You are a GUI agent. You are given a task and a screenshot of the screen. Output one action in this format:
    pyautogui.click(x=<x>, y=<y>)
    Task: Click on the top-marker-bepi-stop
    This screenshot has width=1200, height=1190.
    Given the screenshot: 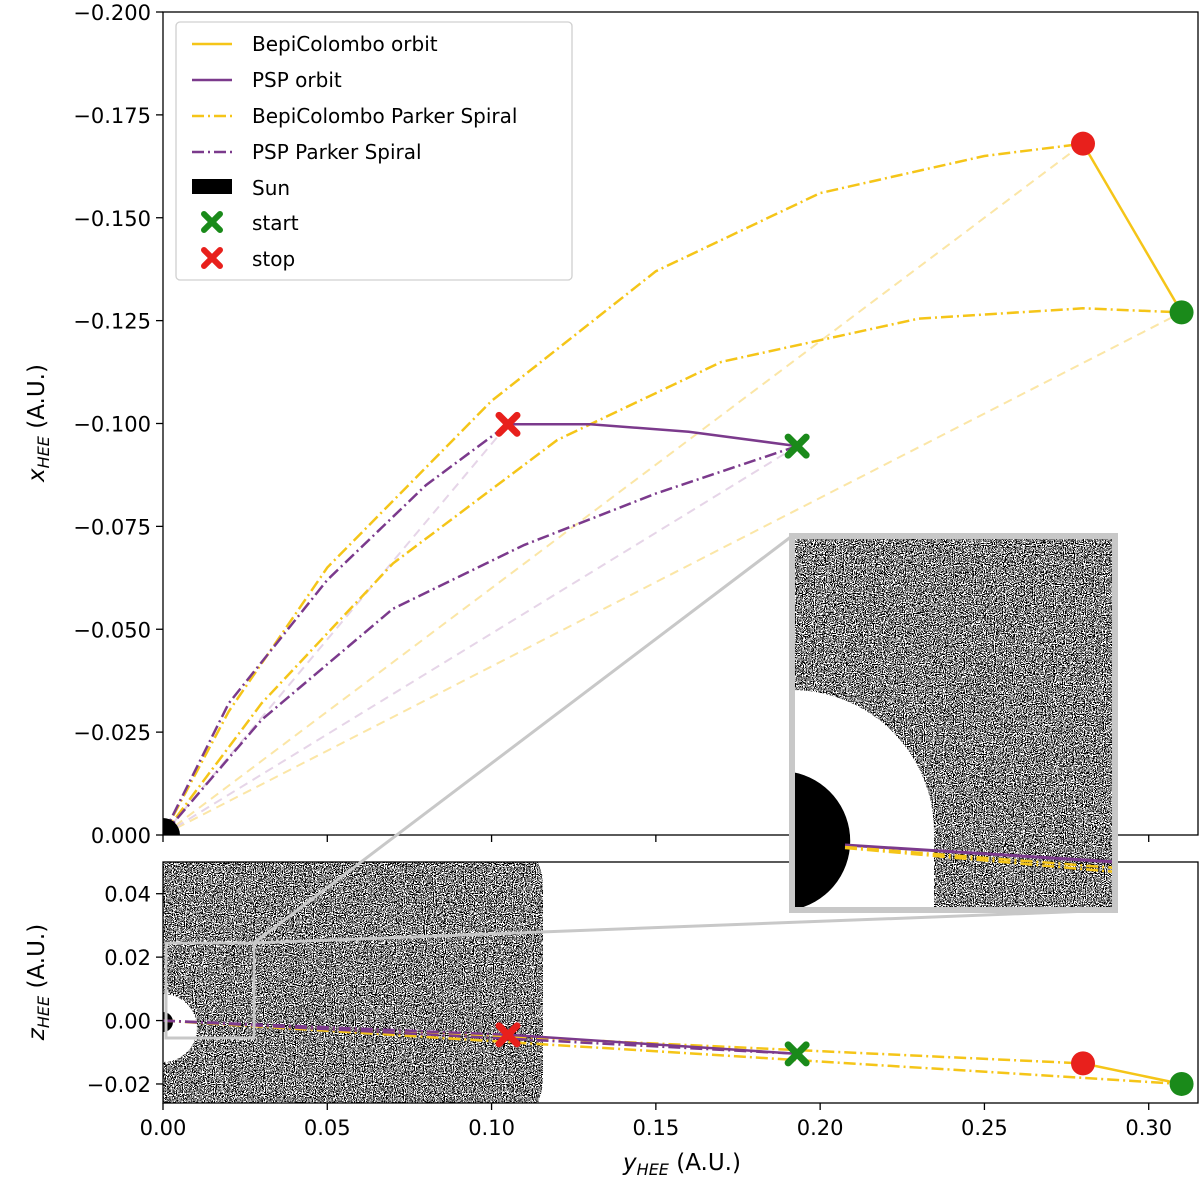 What is the action you would take?
    pyautogui.click(x=1083, y=143)
    